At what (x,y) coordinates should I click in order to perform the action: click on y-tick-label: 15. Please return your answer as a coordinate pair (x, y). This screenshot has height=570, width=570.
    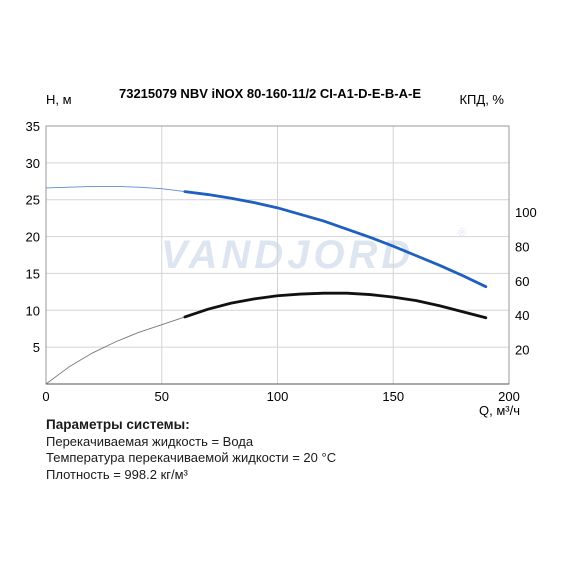
    Looking at the image, I should click on (33, 273).